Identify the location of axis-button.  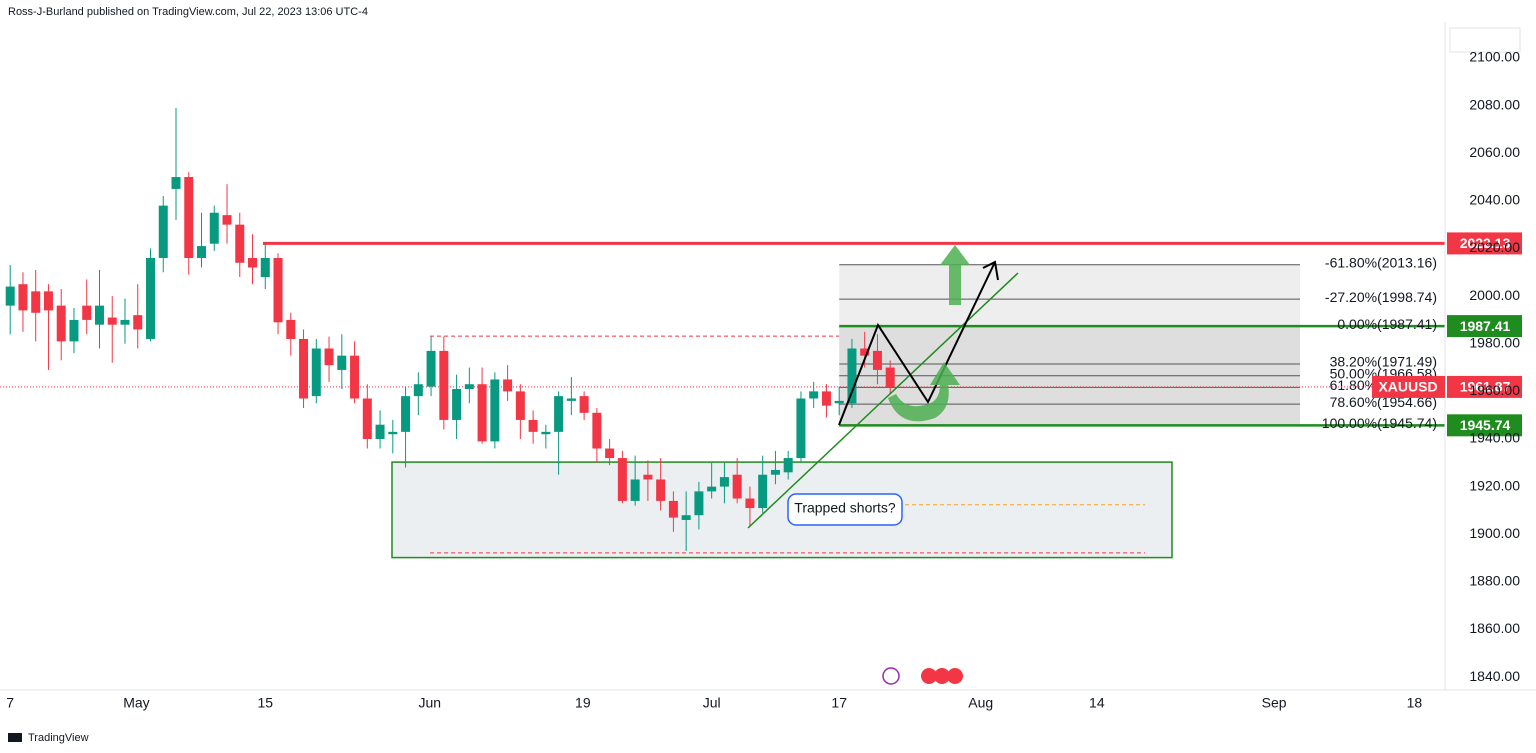
(1485, 40).